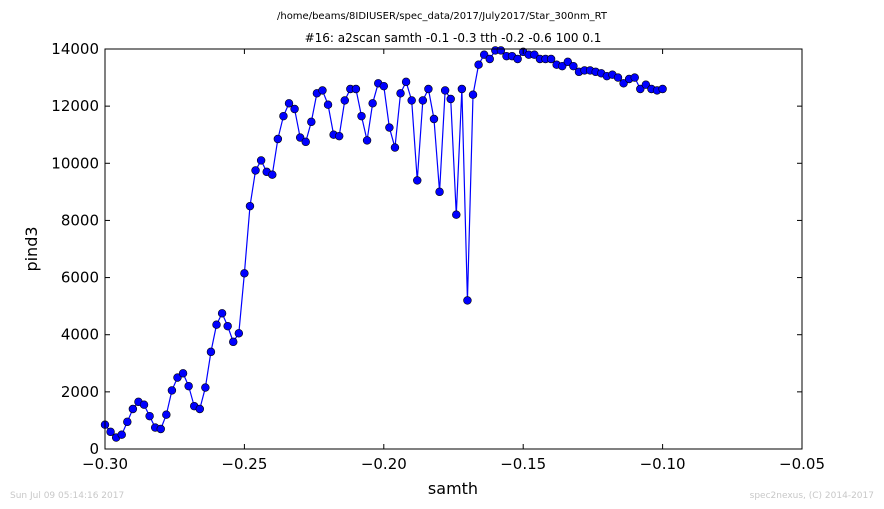 The image size is (884, 509). What do you see at coordinates (802, 464) in the screenshot?
I see `x-tick-label: −0.05` at bounding box center [802, 464].